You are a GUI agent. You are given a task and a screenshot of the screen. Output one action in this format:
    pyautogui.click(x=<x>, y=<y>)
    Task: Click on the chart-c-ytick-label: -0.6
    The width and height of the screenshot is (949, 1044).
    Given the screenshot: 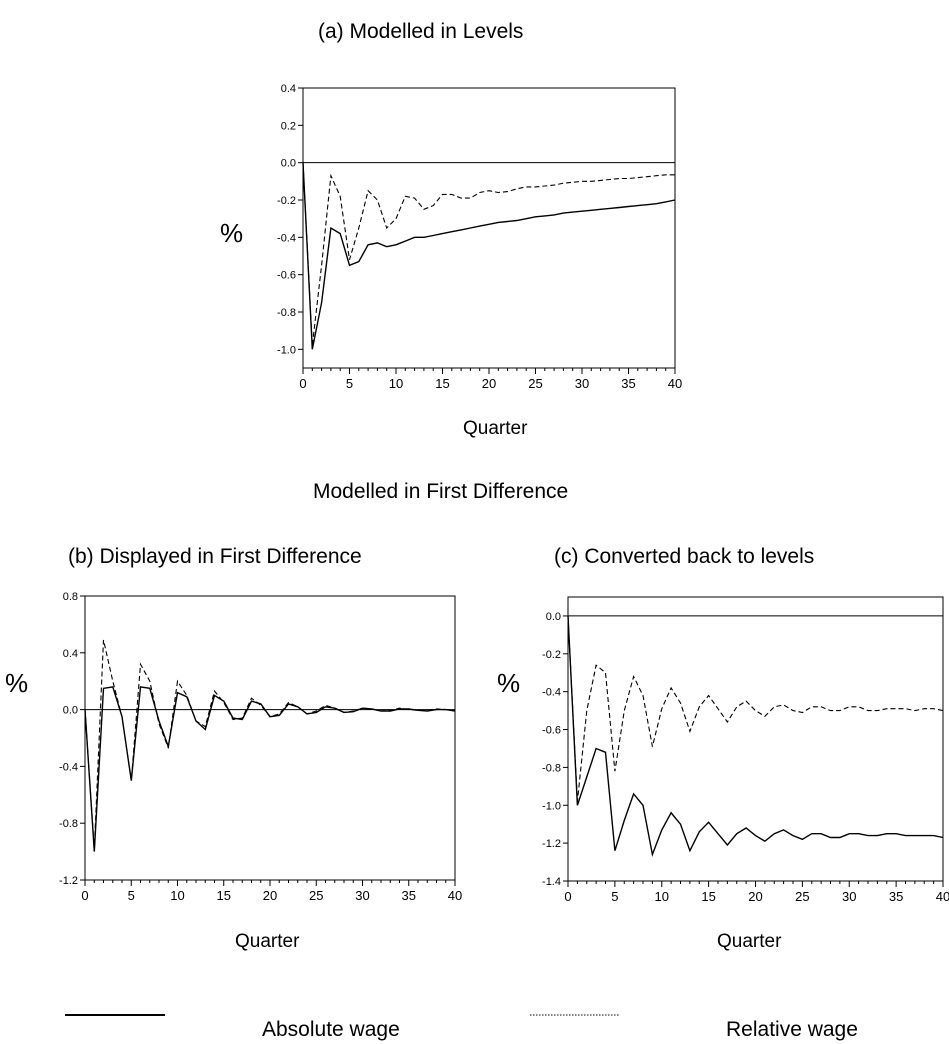 What is the action you would take?
    pyautogui.click(x=551, y=731)
    